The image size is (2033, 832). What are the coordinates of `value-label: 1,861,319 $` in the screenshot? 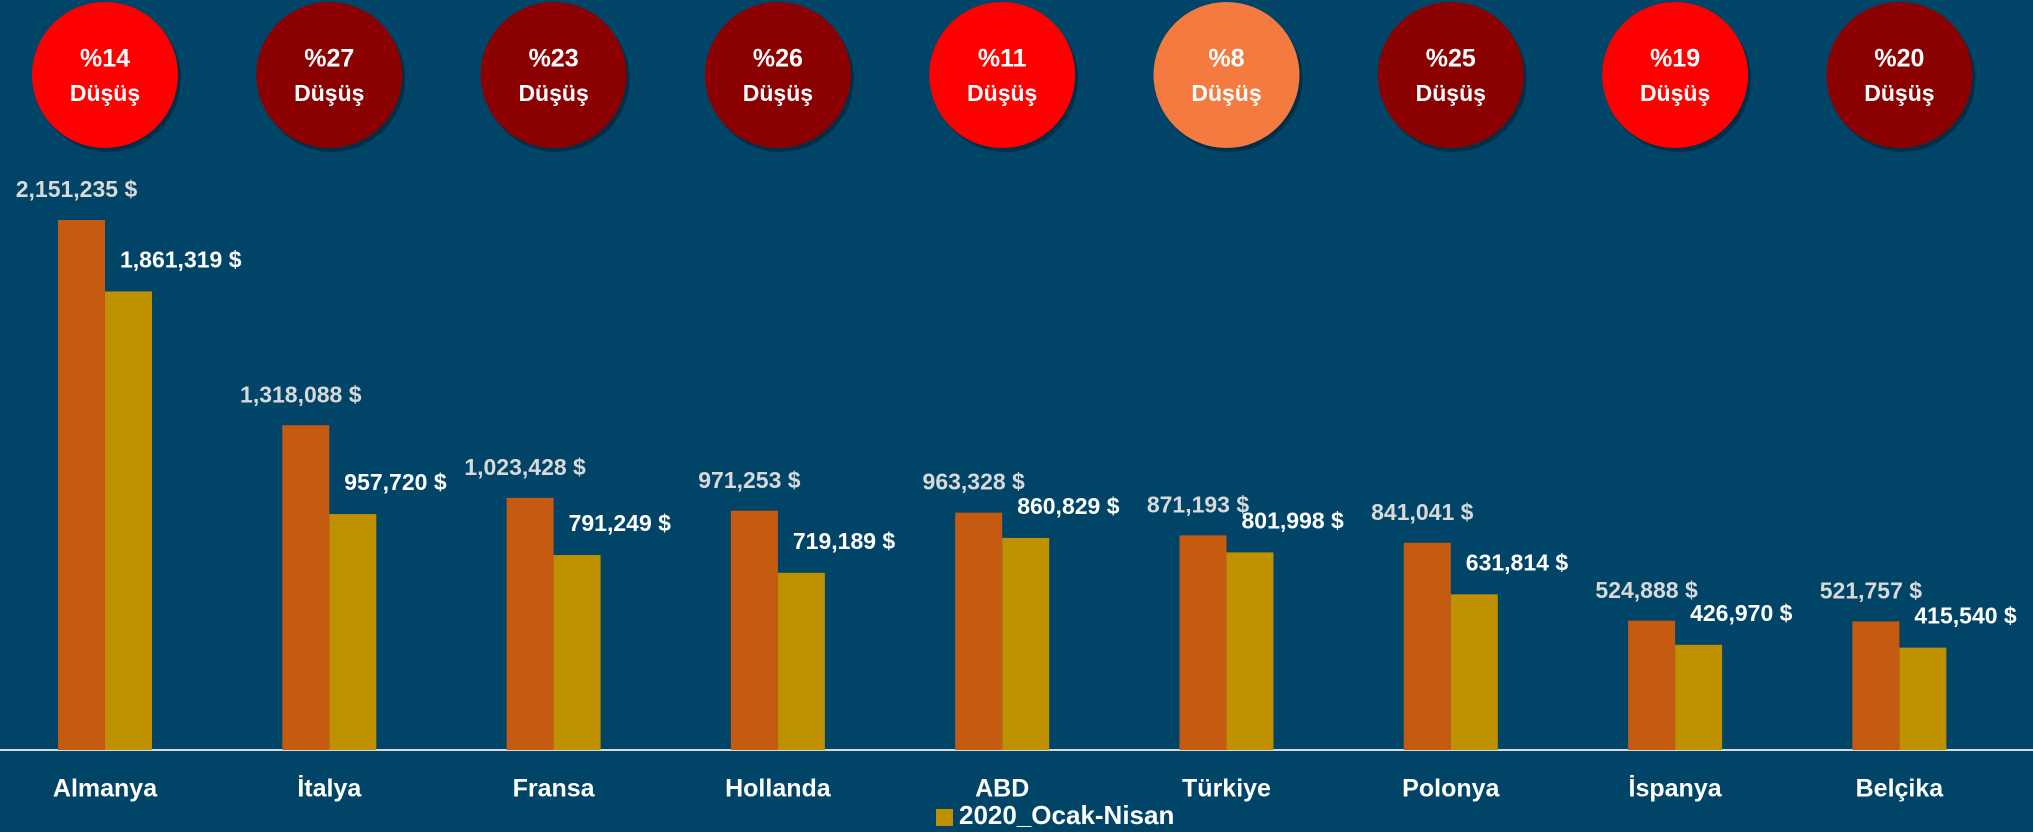 It's located at (181, 260).